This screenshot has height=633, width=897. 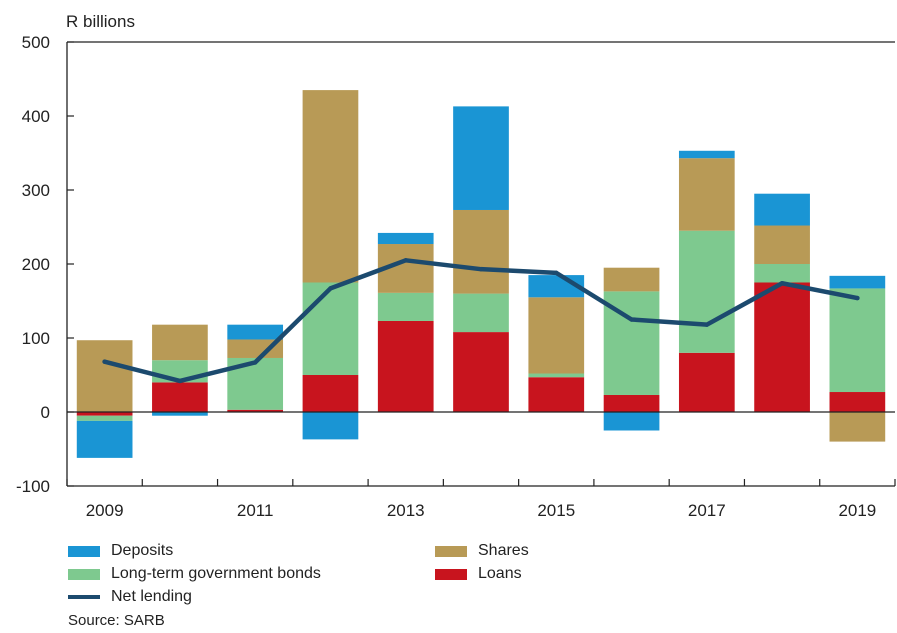 I want to click on bar-shares-2011, so click(x=255, y=348).